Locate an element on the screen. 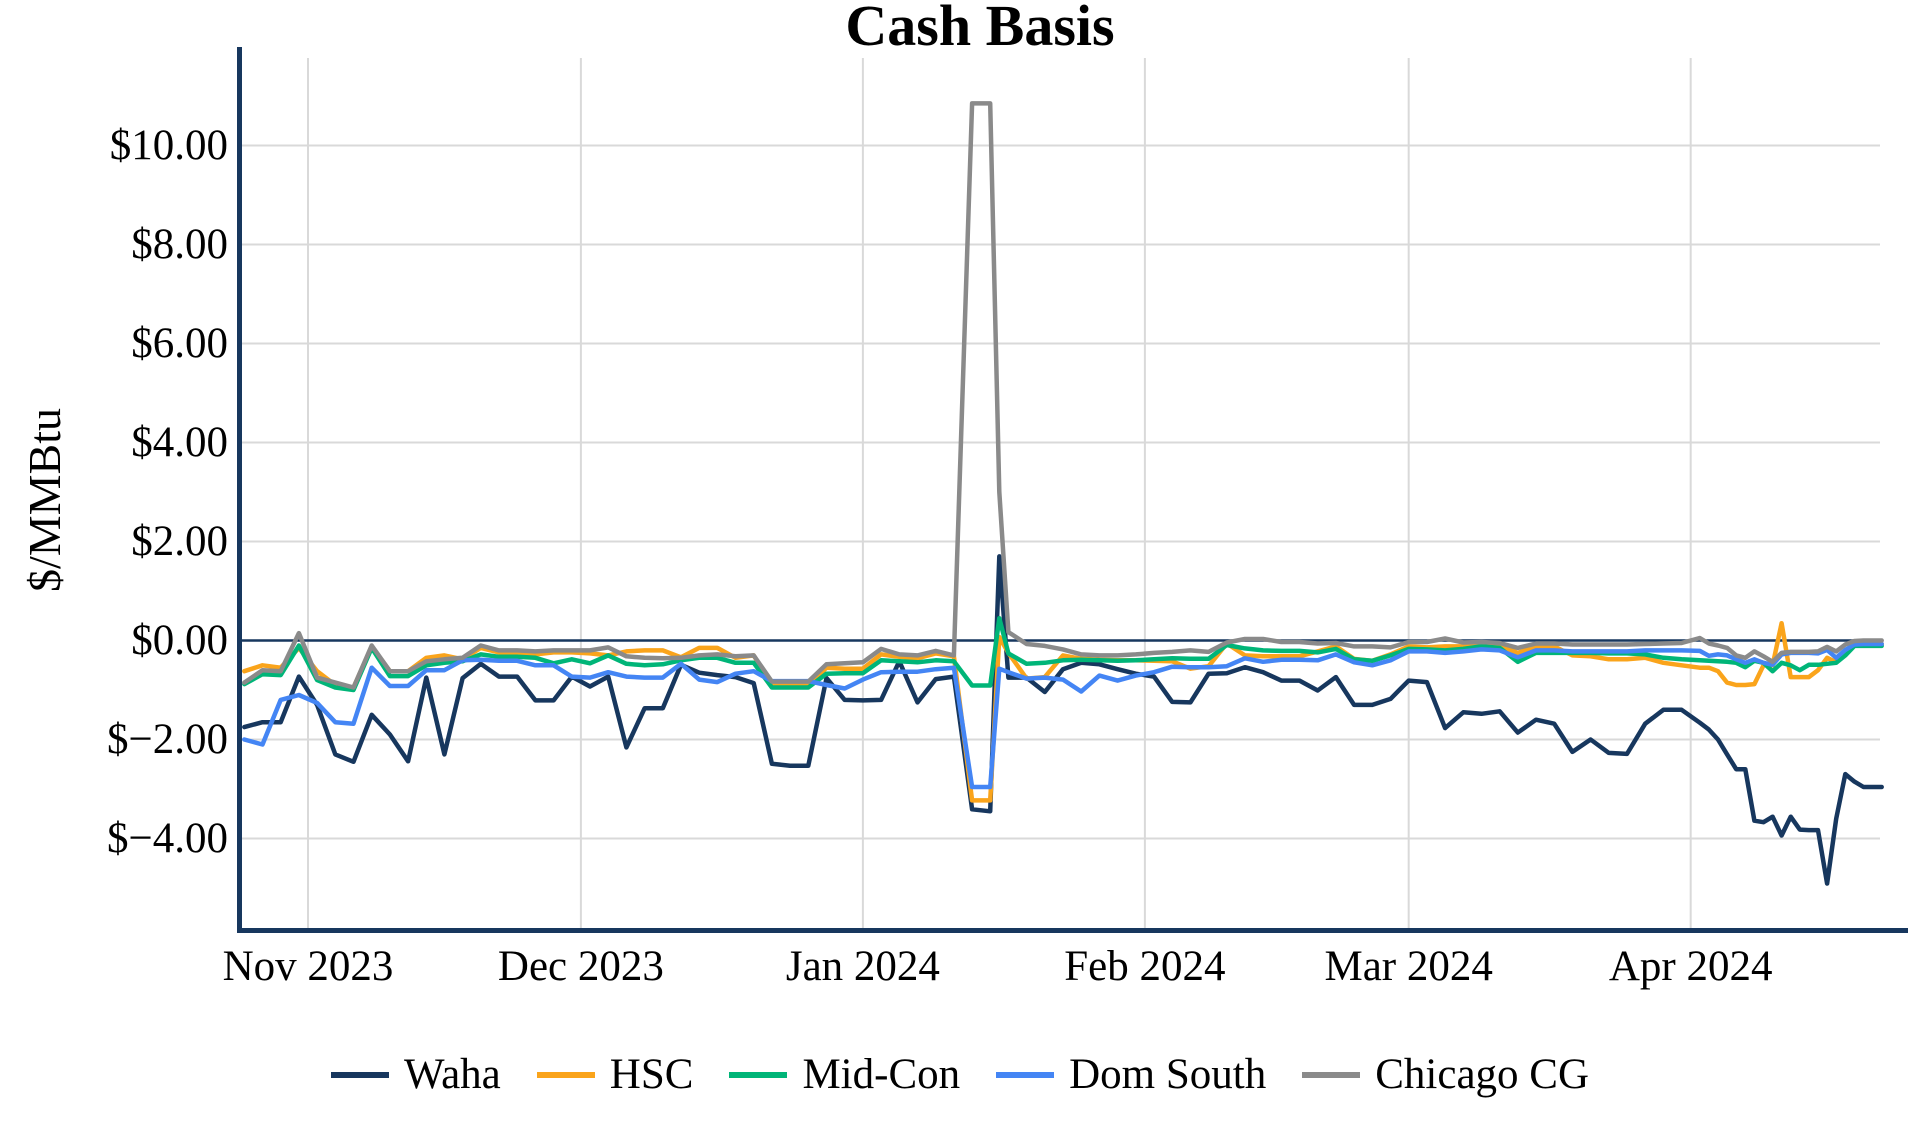 This screenshot has height=1128, width=1920. y-tick-label: $−2.00 is located at coordinates (167, 739).